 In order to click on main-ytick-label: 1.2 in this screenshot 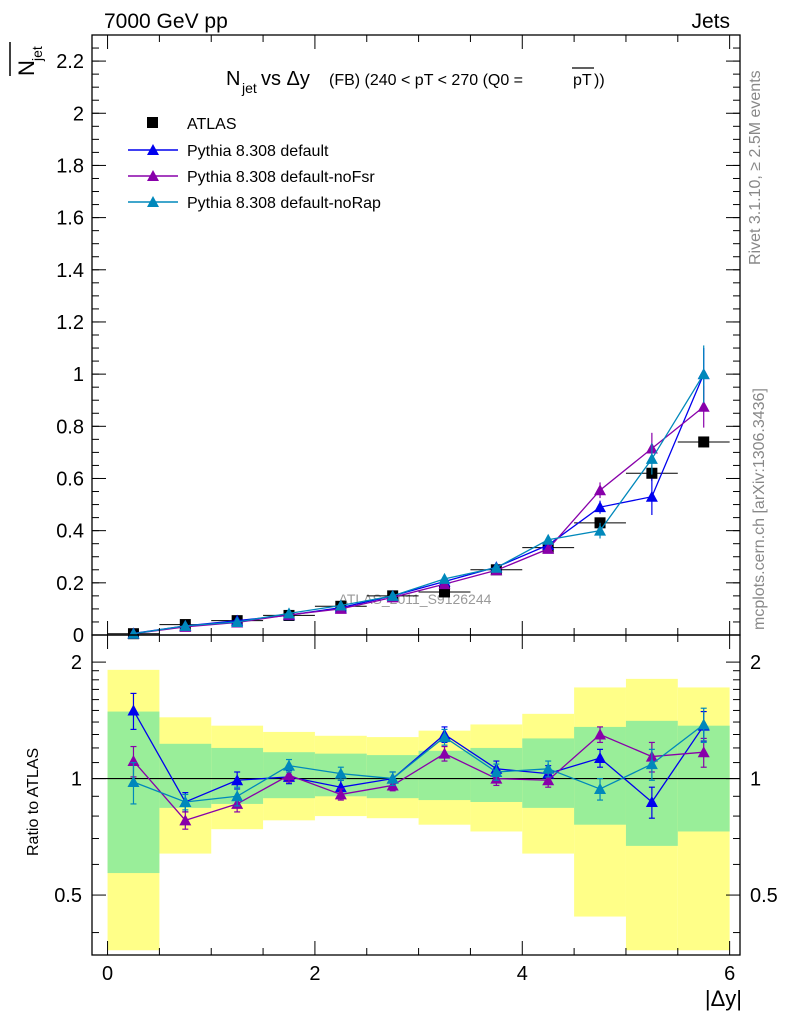, I will do `click(70, 323)`.